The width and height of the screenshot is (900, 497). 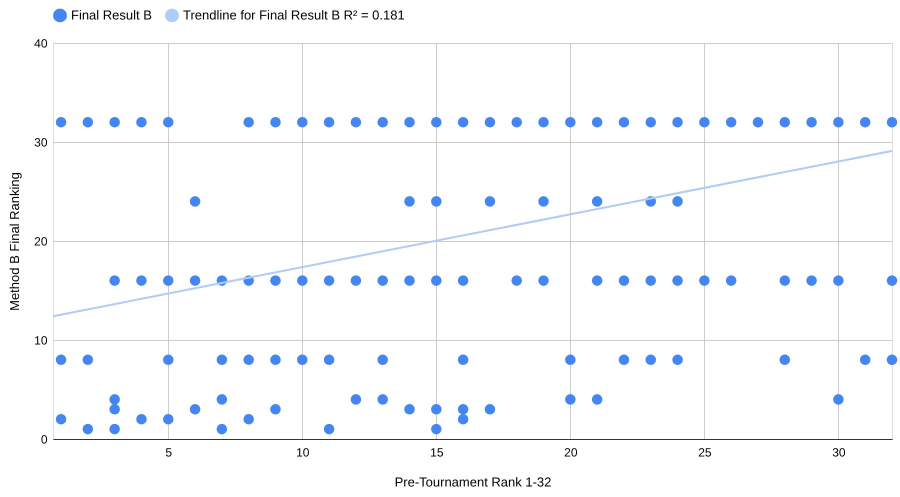 I want to click on y-tick-label: 10, so click(x=41, y=341).